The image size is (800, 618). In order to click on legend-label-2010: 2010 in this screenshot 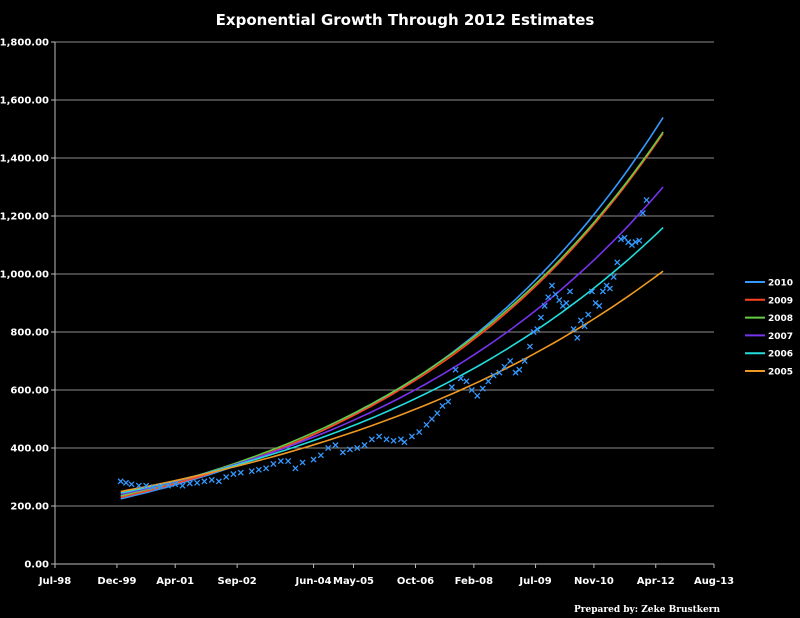, I will do `click(780, 284)`.